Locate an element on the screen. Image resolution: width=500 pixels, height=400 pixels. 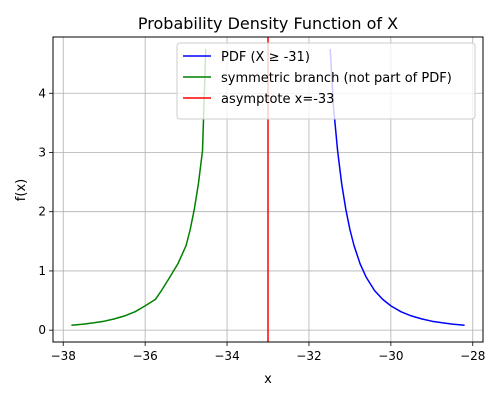
x-tick-label: −38 is located at coordinates (63, 356).